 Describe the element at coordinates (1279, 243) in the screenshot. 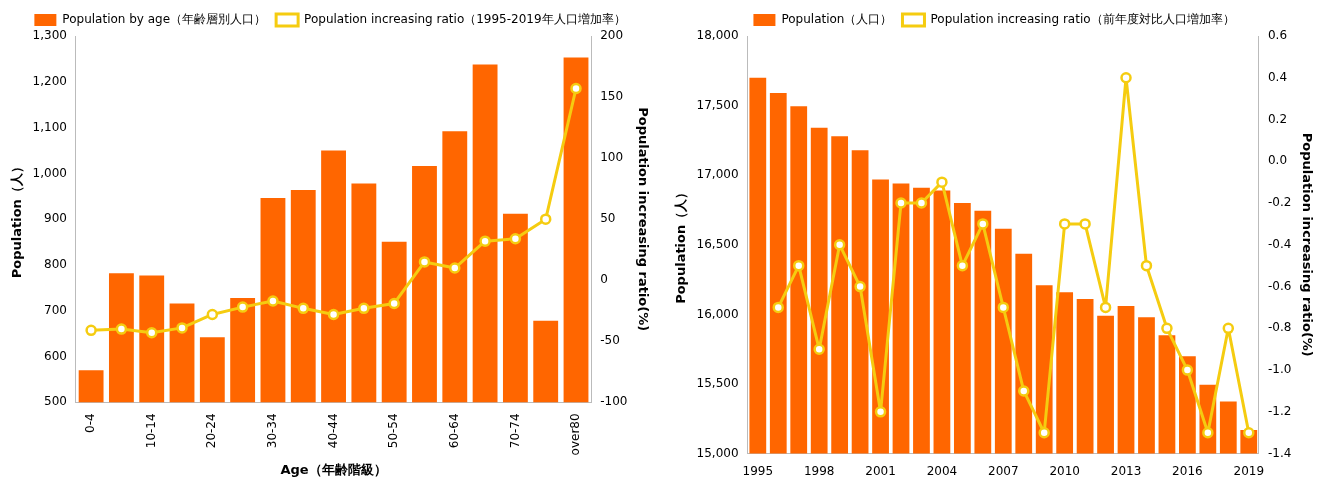

I see `y2-tick-label: -0.4` at that location.